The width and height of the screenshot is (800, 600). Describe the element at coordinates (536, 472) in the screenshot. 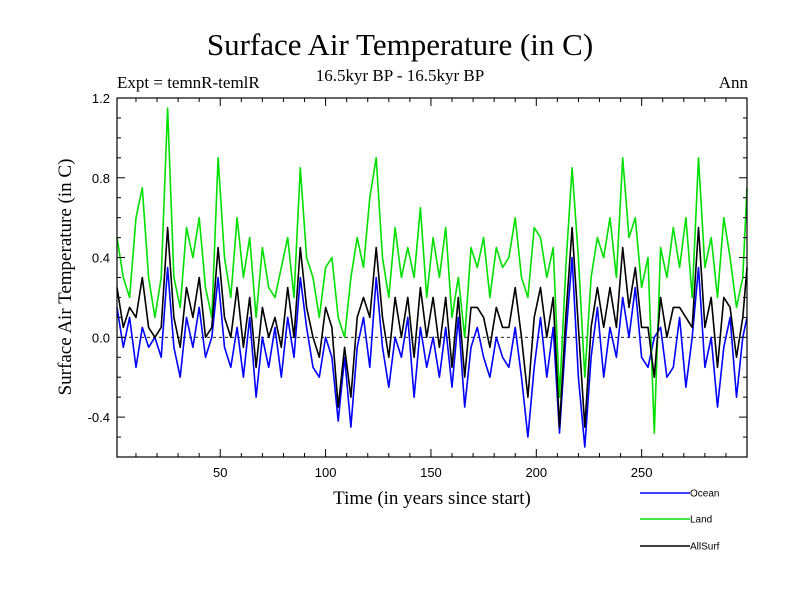

I see `x-tick-label: 200` at that location.